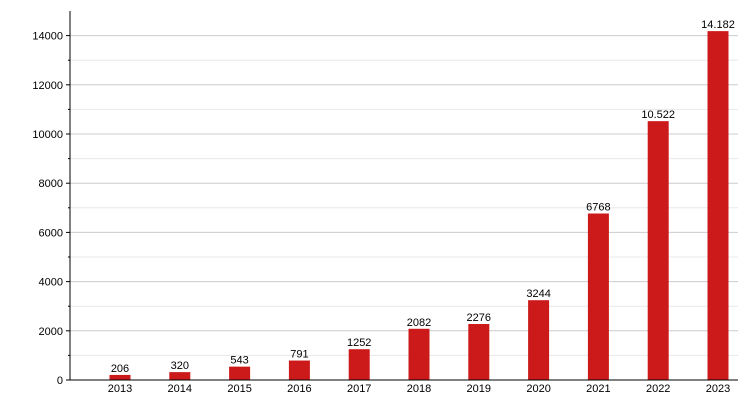 The height and width of the screenshot is (400, 750). I want to click on y-tick-label: 4000, so click(51, 283).